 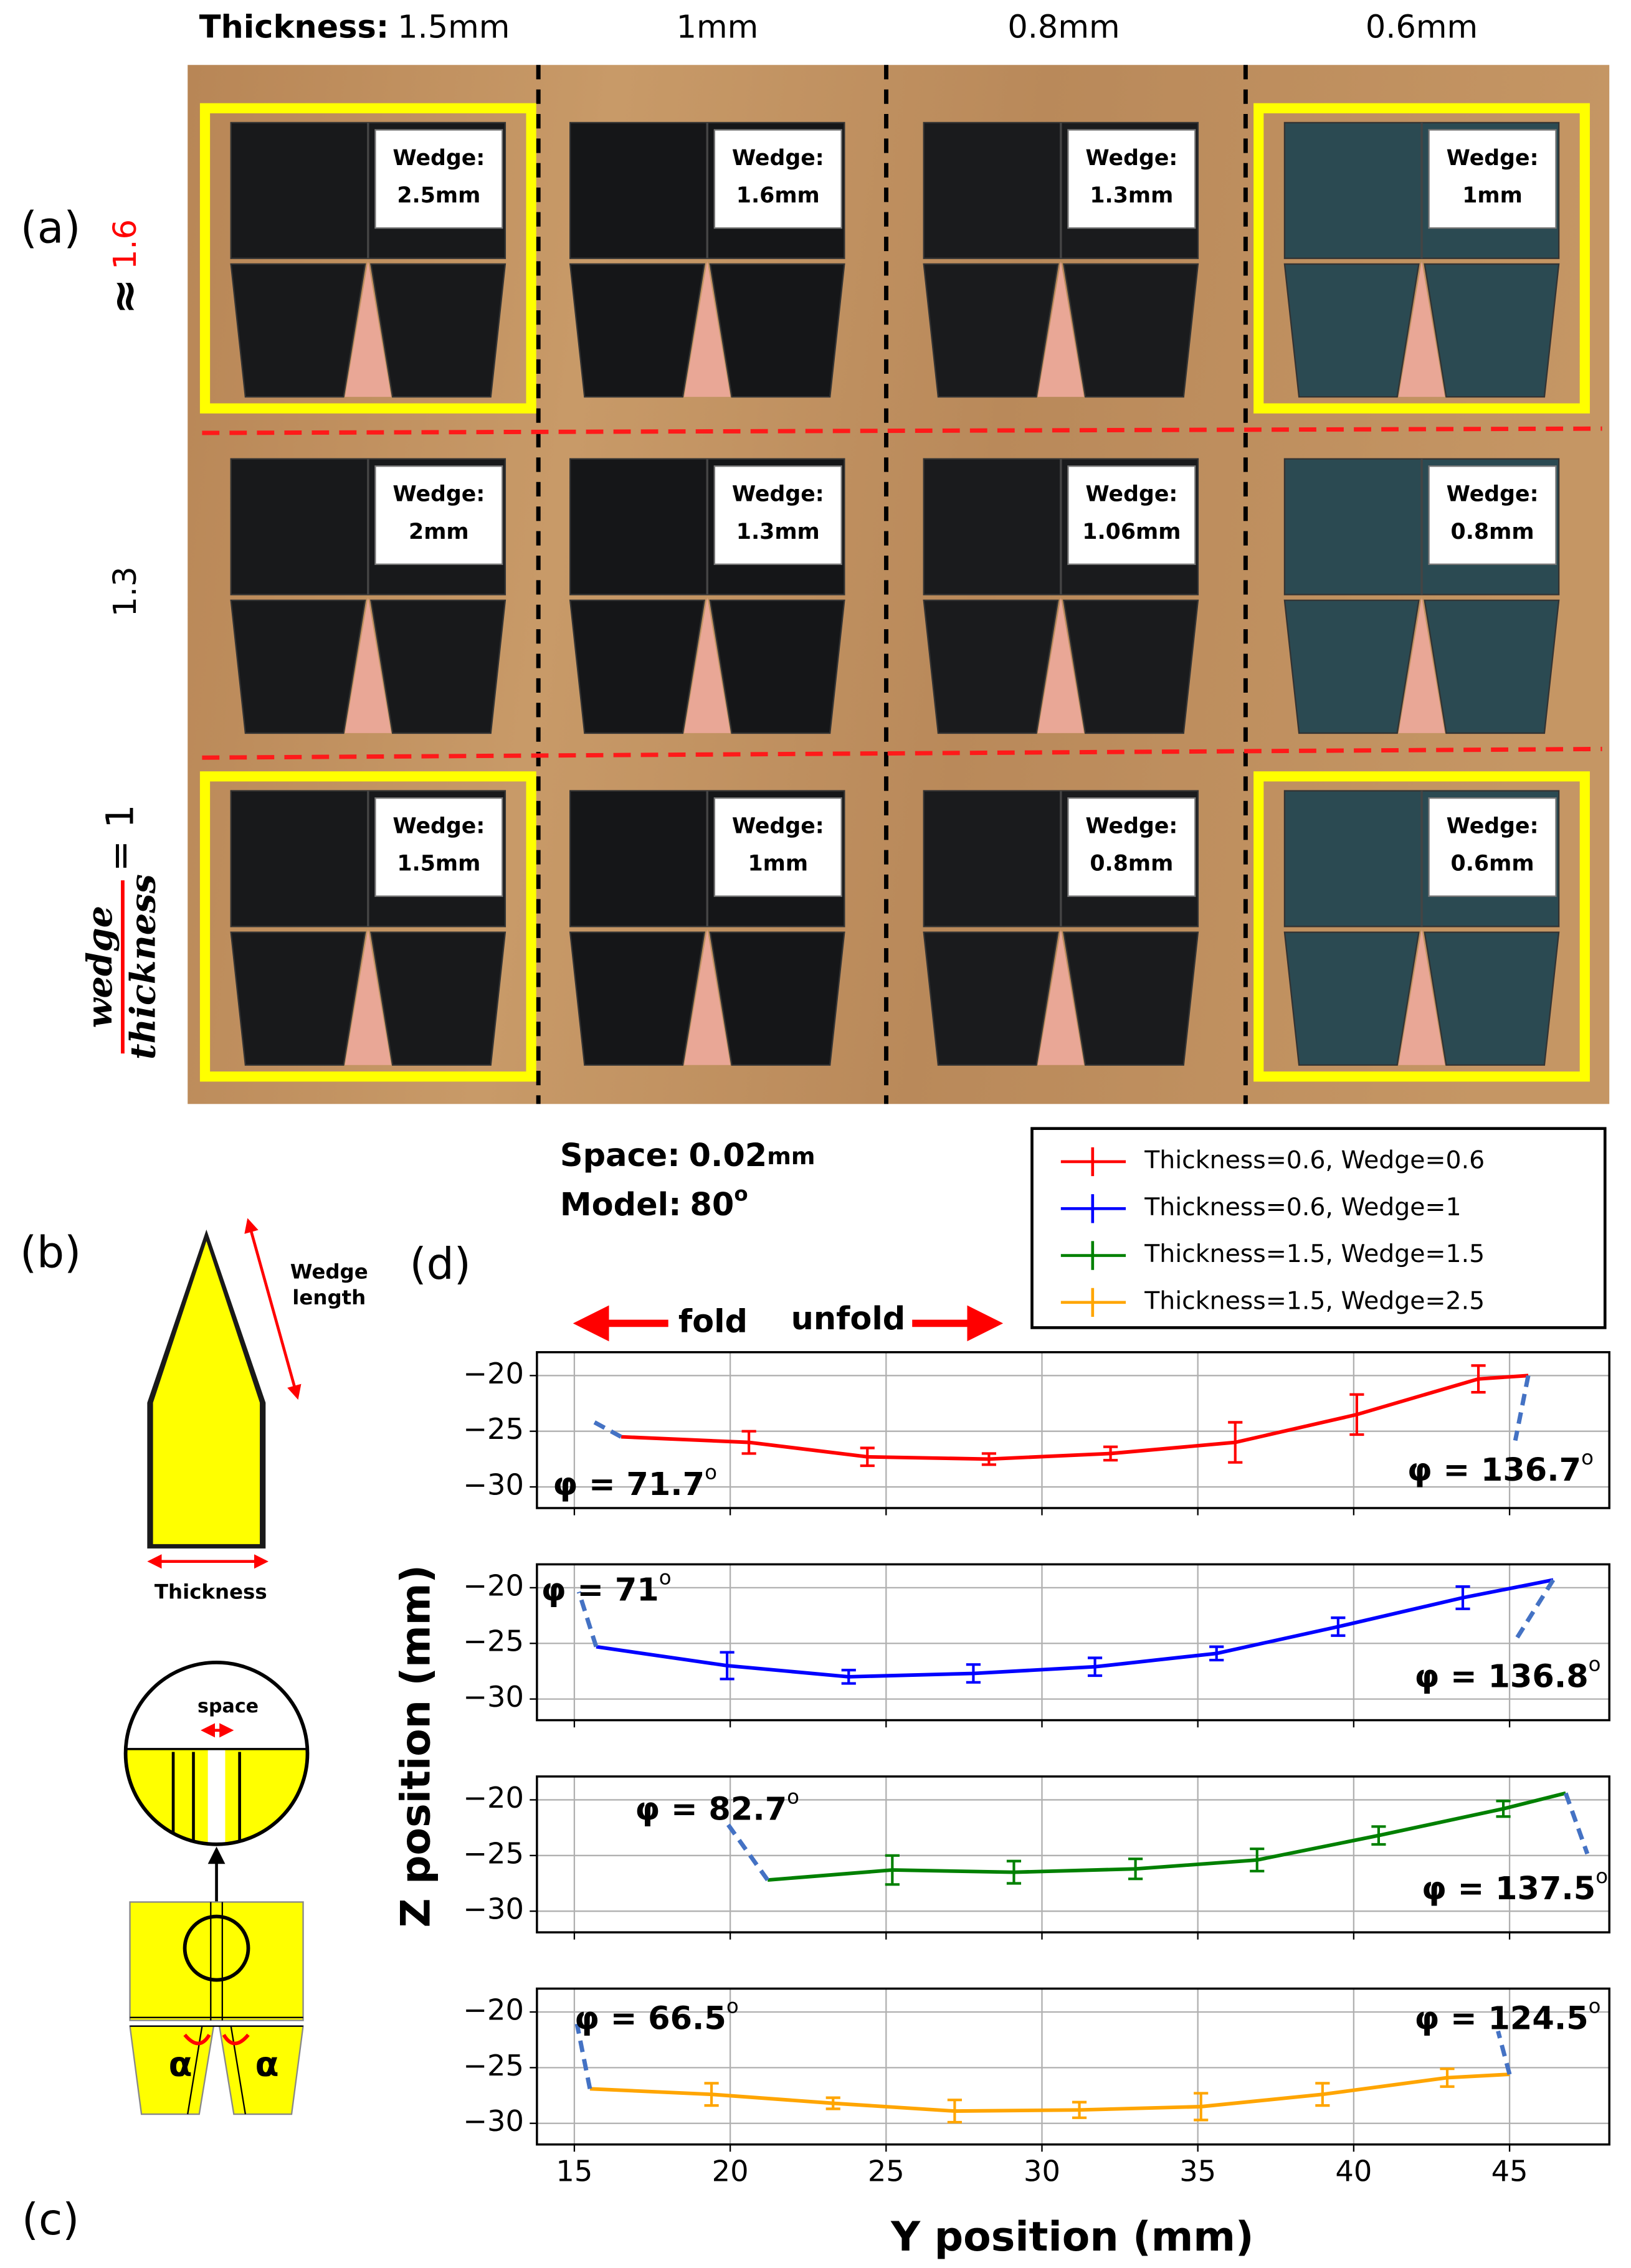 I want to click on legend-box, so click(x=1319, y=1228).